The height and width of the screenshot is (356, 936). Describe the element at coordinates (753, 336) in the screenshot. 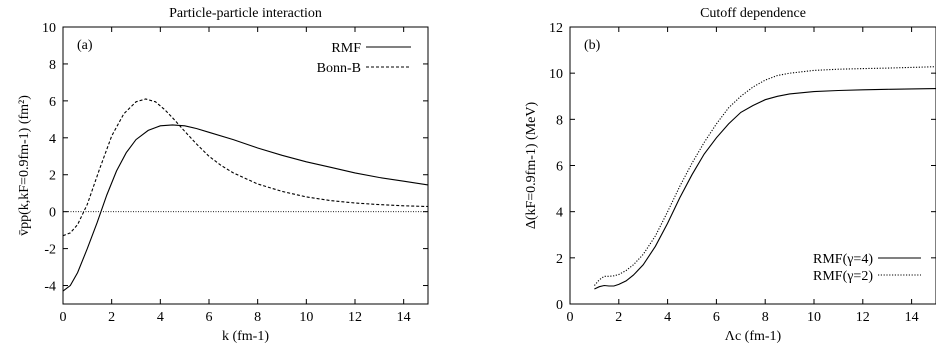

I see `x-axis-label: Λc (fm-1)` at that location.